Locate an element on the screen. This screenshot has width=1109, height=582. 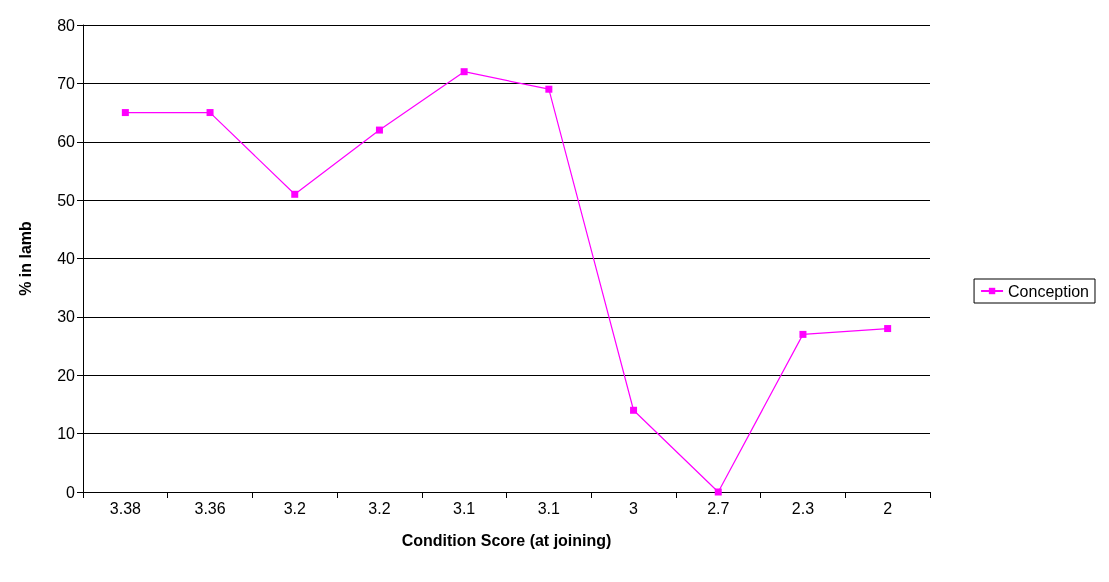
y-tick-label: 50 is located at coordinates (66, 200).